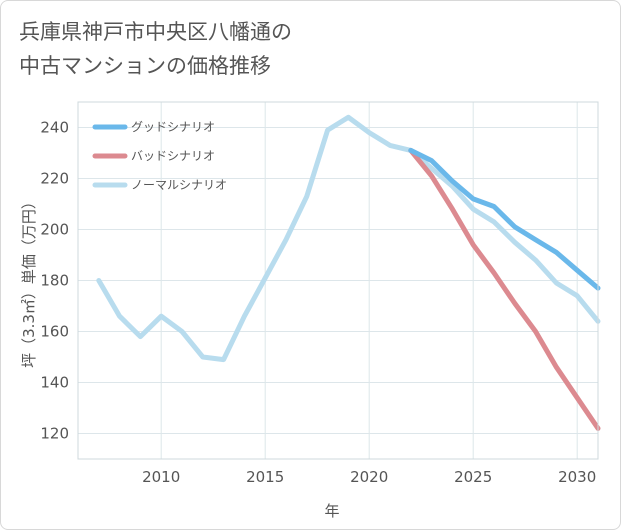 This screenshot has width=621, height=530. I want to click on y-tick-label-200: 200, so click(54, 230).